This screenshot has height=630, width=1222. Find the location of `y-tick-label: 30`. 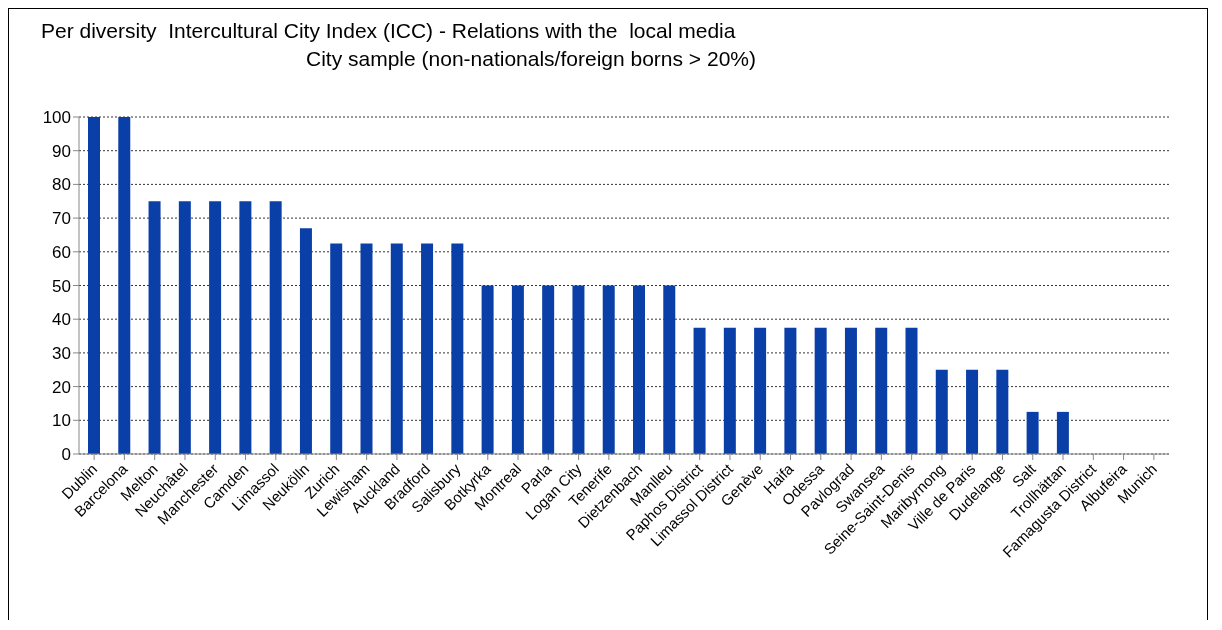

y-tick-label: 30 is located at coordinates (61, 353).